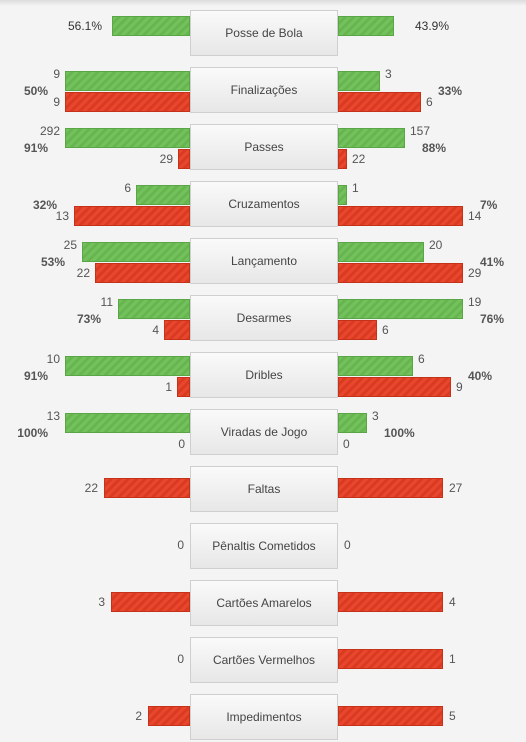  Describe the element at coordinates (432, 26) in the screenshot. I see `possession-right-value: 43.9%` at that location.